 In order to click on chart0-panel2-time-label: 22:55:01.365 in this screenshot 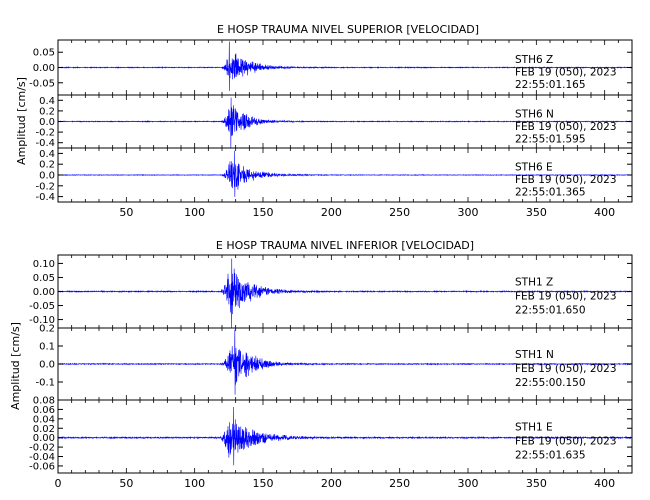, I will do `click(550, 193)`.